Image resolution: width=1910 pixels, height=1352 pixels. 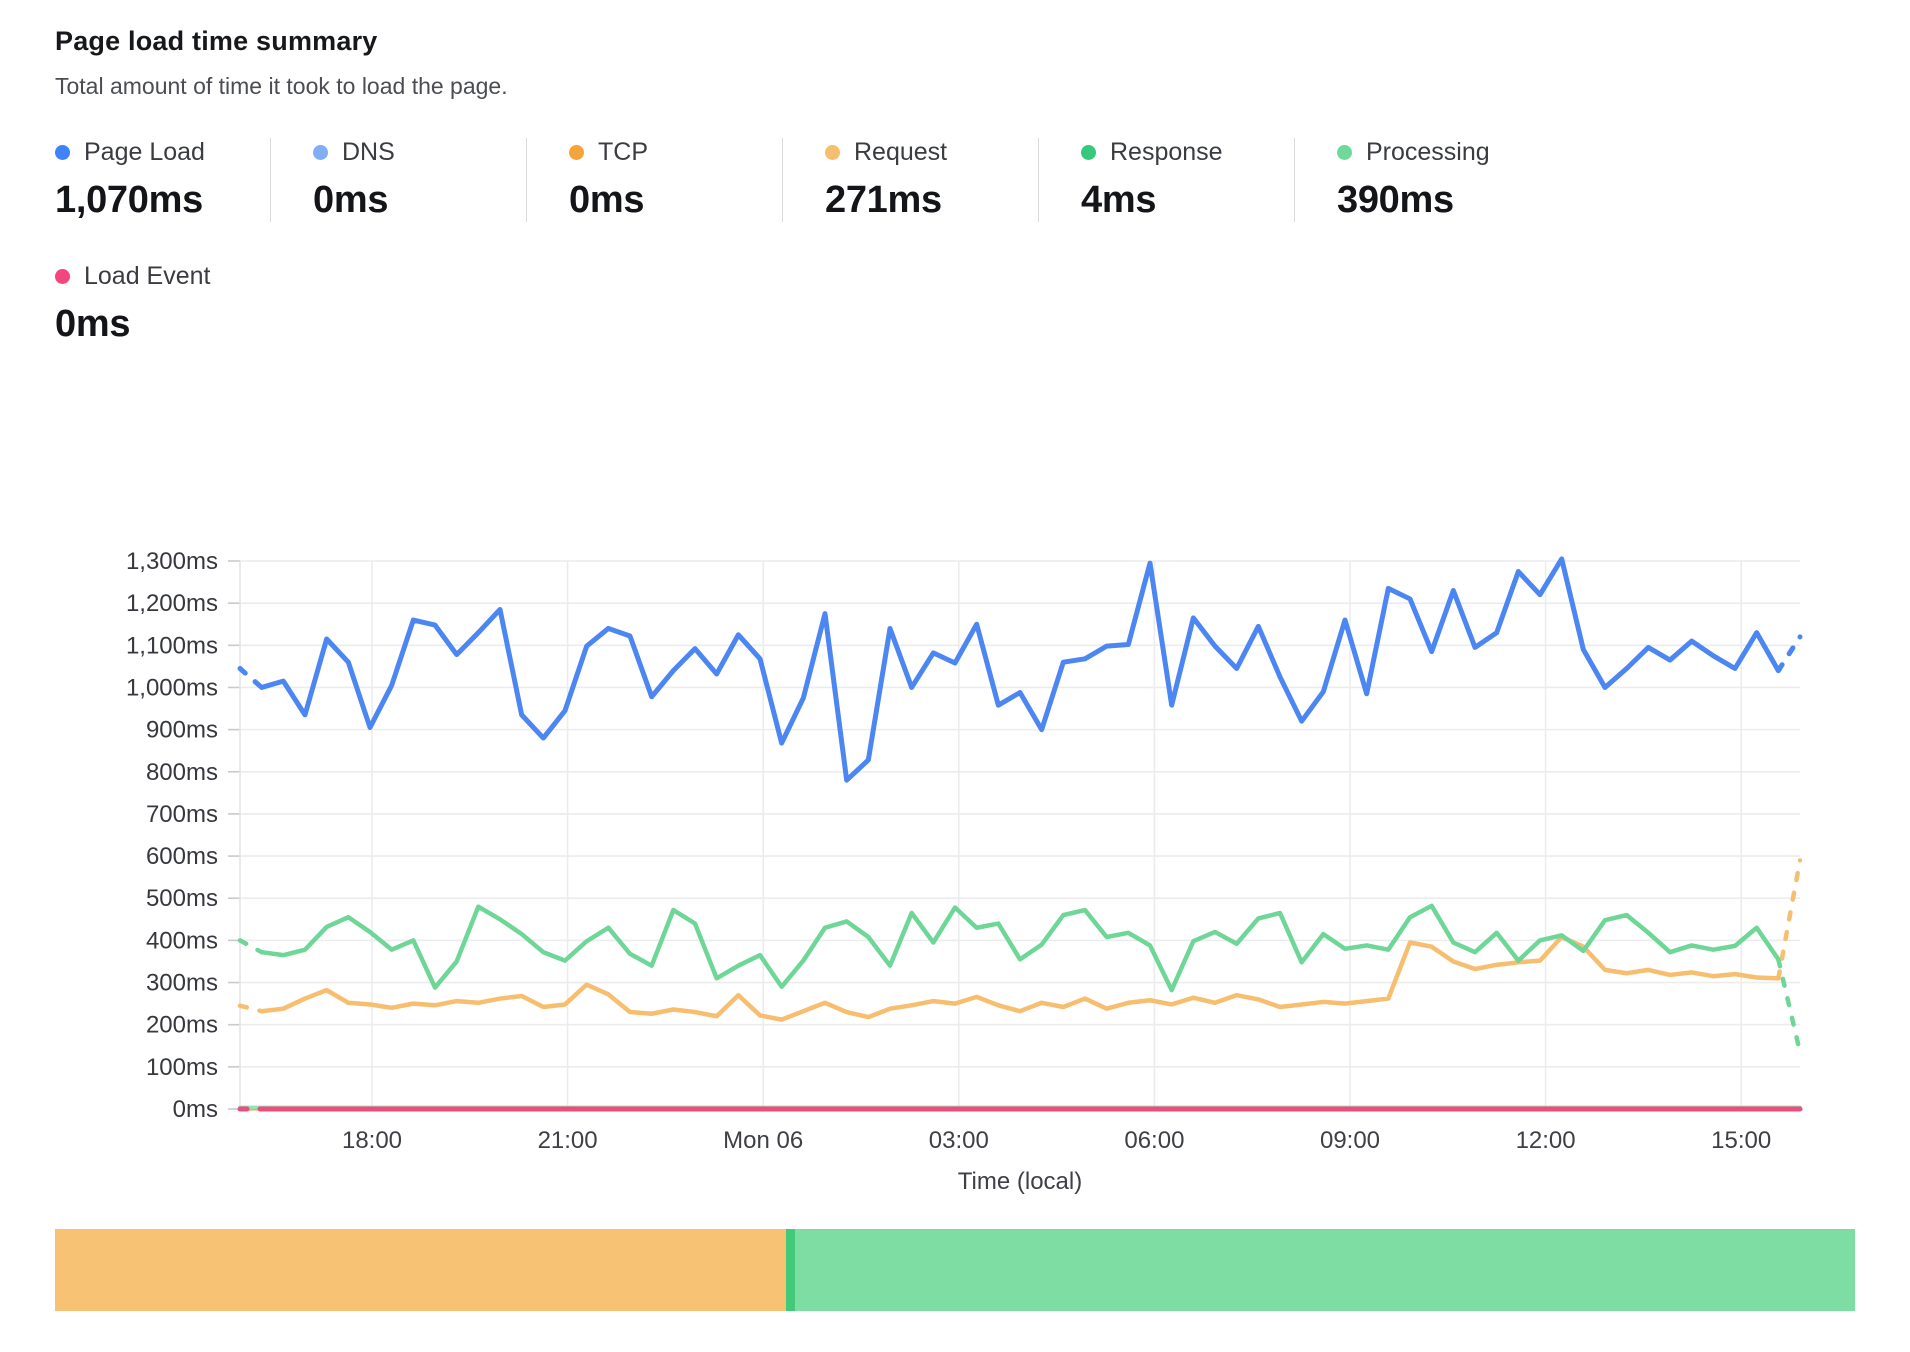 I want to click on y-tick-label: 1,000ms, so click(x=172, y=687).